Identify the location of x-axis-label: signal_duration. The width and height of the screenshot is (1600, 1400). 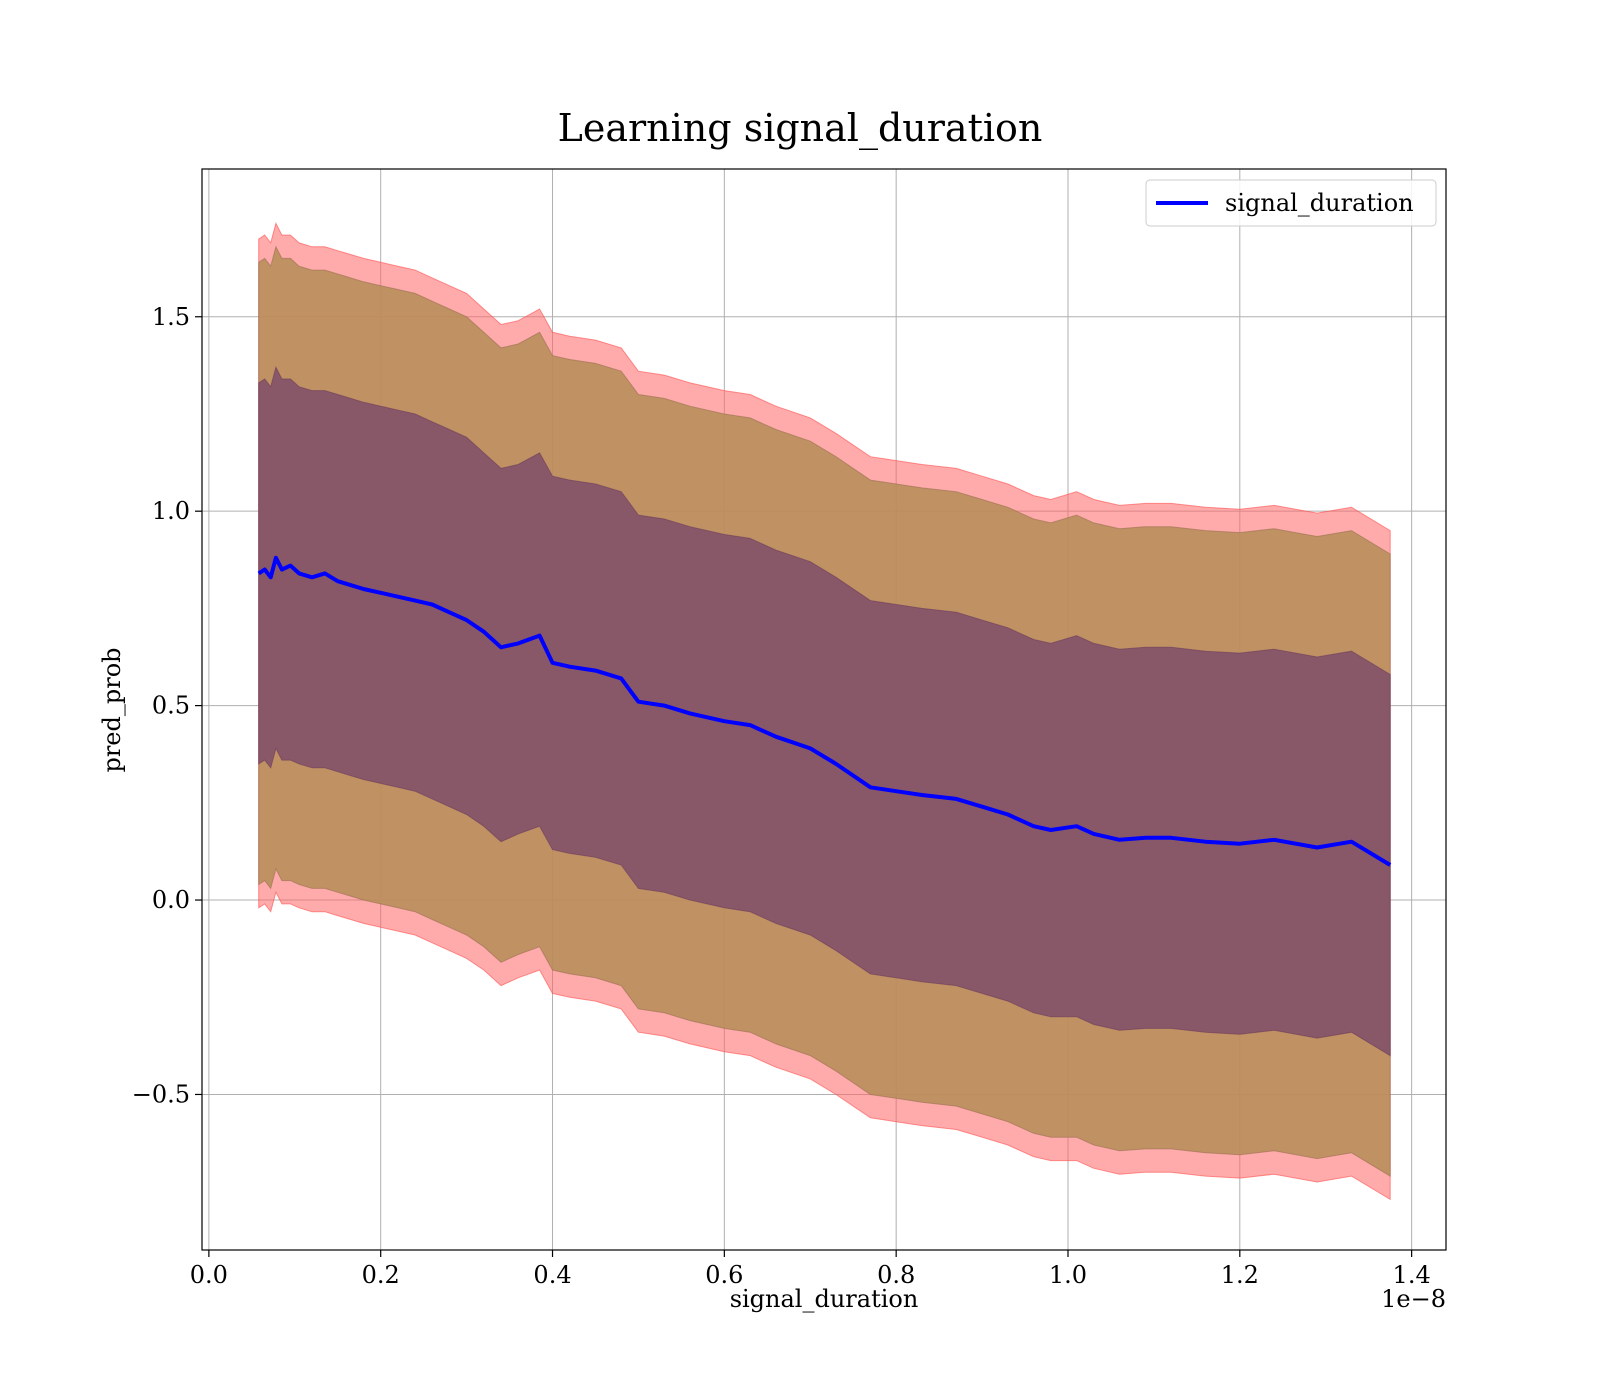
(824, 1299).